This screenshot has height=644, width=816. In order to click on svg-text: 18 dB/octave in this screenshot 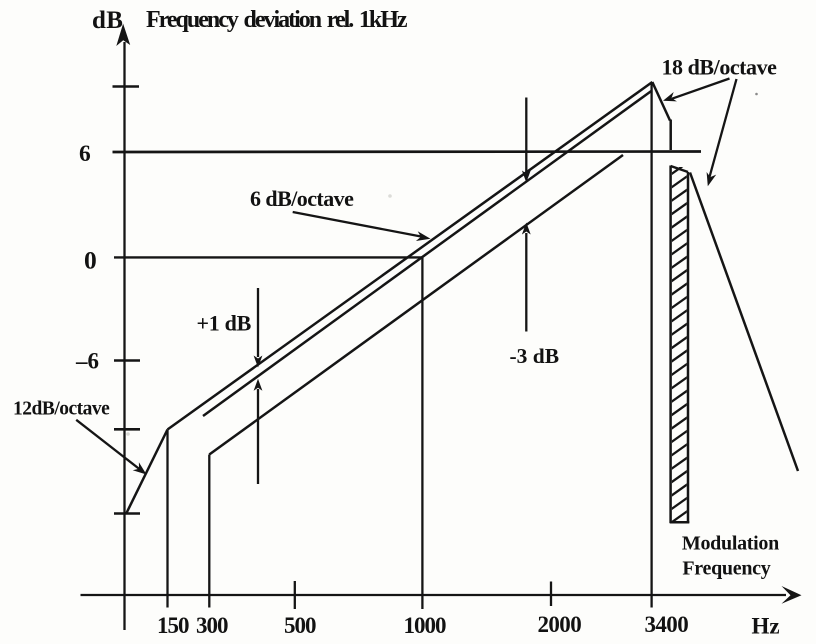, I will do `click(720, 67)`.